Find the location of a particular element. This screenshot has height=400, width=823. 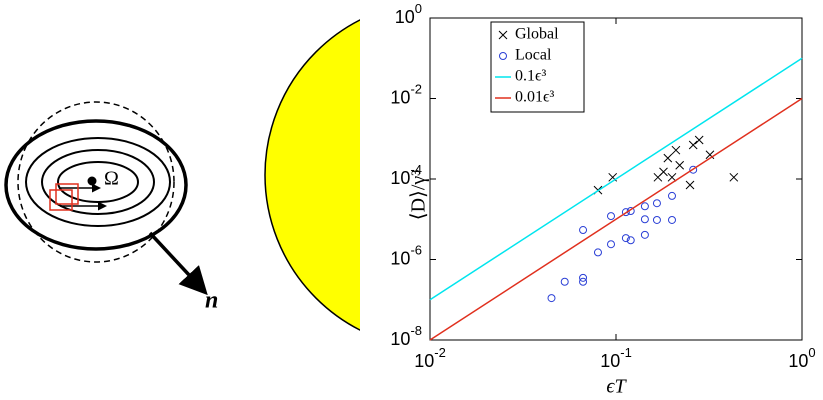

tick-label: 10⁻⁸ is located at coordinates (406, 335).